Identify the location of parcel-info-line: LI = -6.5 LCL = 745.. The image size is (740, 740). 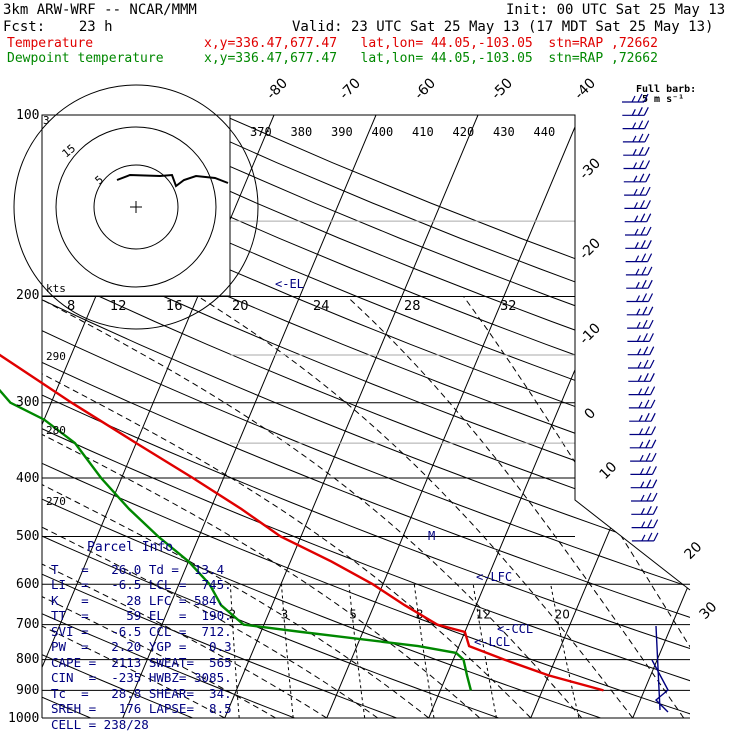
(141, 584).